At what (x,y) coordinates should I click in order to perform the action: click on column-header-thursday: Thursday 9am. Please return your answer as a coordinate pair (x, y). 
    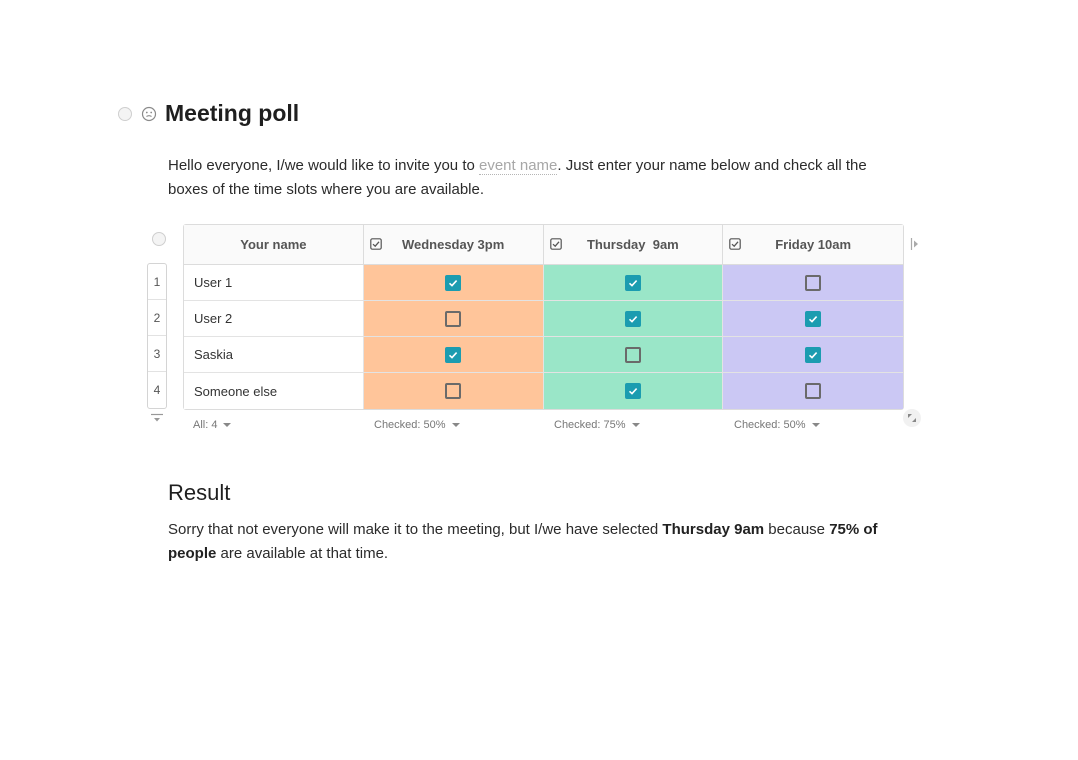
    Looking at the image, I should click on (634, 244).